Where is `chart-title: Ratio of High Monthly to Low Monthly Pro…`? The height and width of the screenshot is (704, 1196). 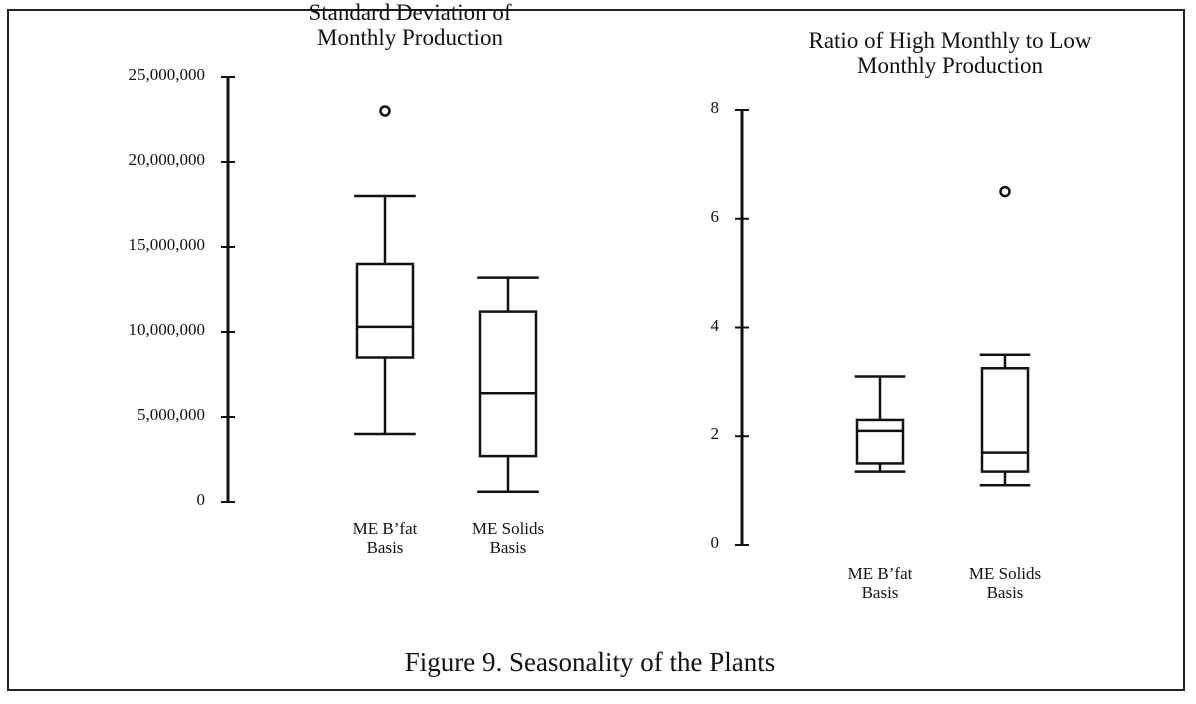
chart-title: Ratio of High Monthly to Low Monthly Pro… is located at coordinates (950, 53).